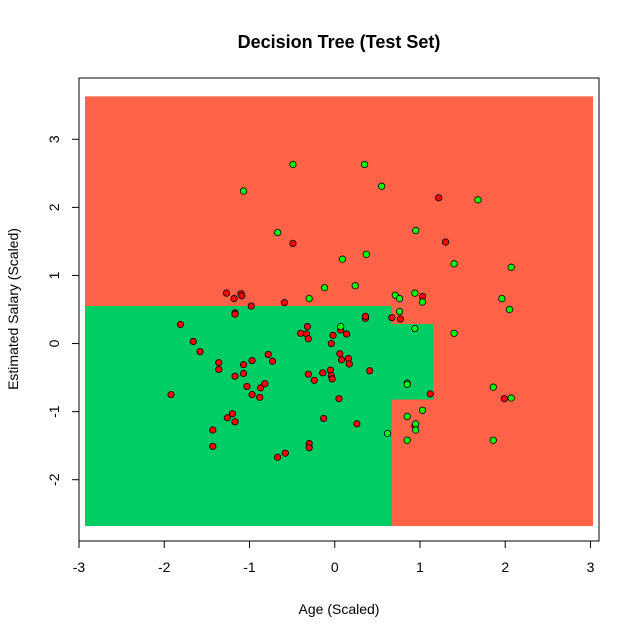 Image resolution: width=640 pixels, height=640 pixels. What do you see at coordinates (63, 310) in the screenshot?
I see `y-axis: -2 -1 0 1 2 3` at bounding box center [63, 310].